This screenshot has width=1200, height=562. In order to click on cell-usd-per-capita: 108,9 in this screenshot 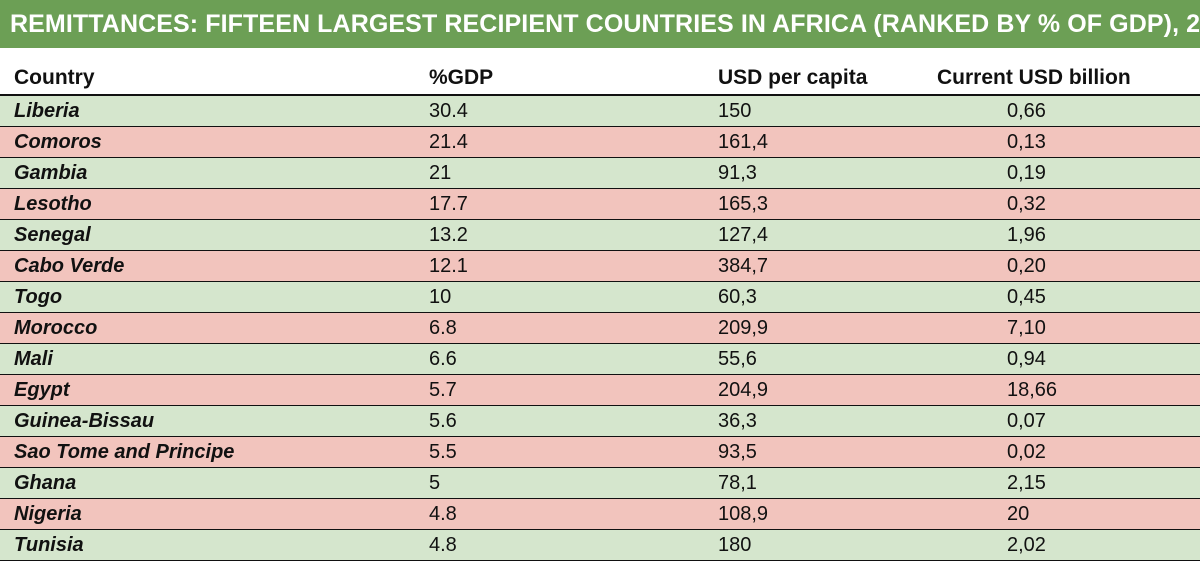, I will do `click(743, 514)`.